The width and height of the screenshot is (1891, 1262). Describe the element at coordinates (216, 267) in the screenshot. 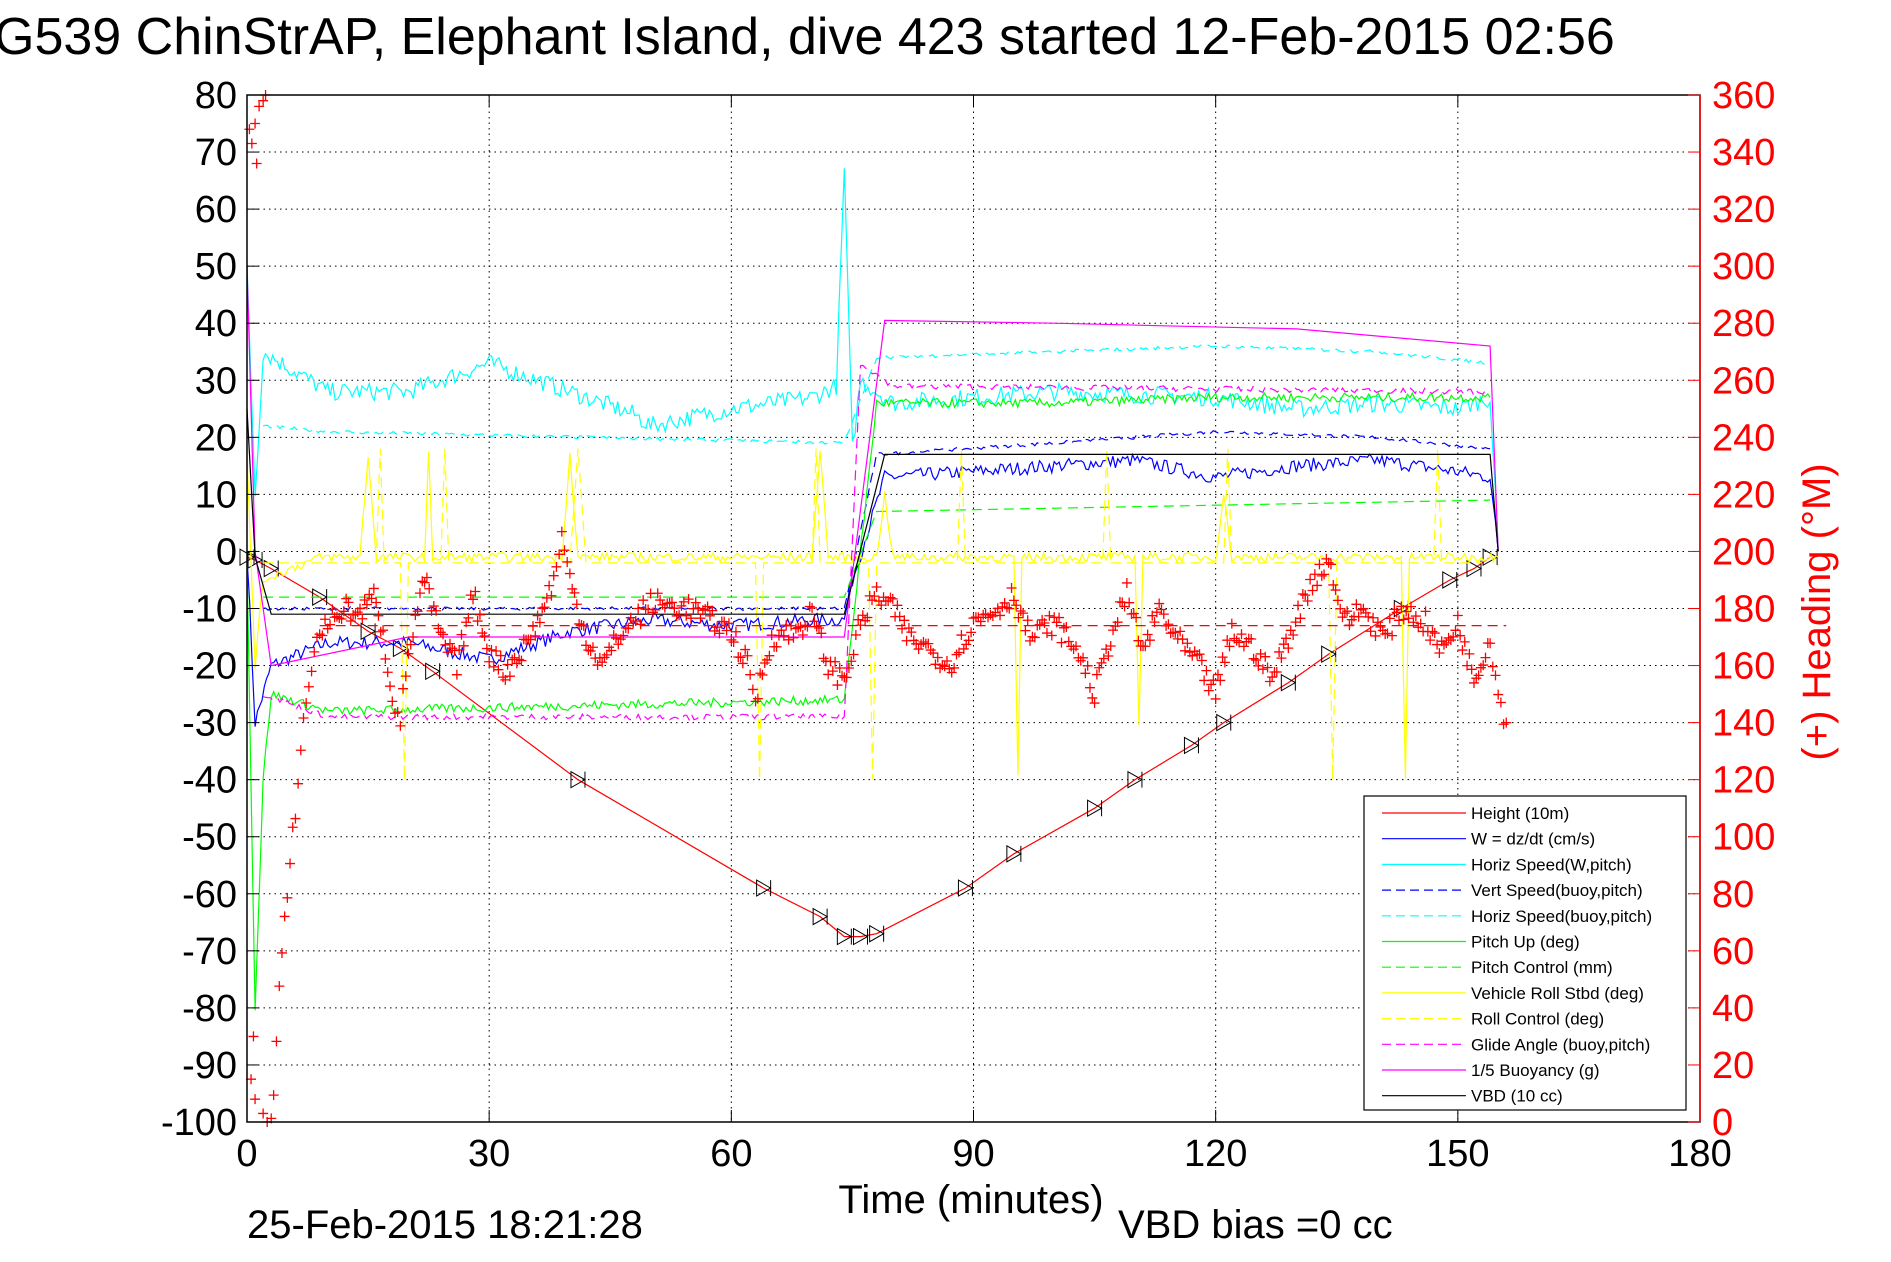

I see `y-tick-label: 50` at that location.